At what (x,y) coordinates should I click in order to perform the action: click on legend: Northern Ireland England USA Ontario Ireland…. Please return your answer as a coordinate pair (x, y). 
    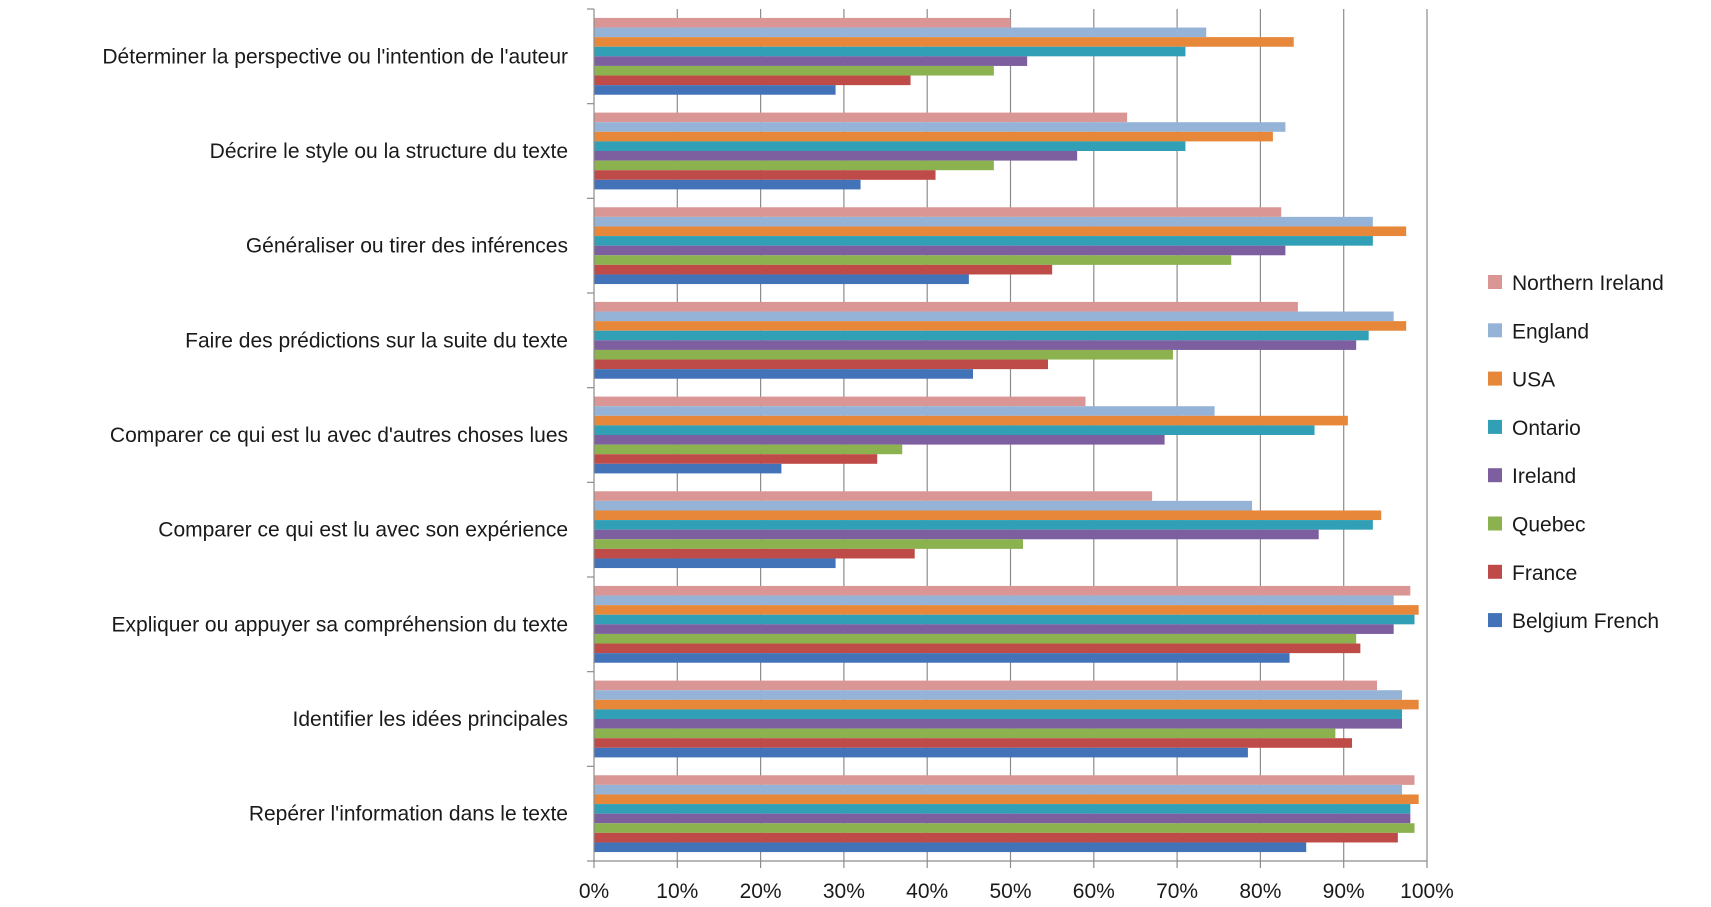
    Looking at the image, I should click on (1576, 452).